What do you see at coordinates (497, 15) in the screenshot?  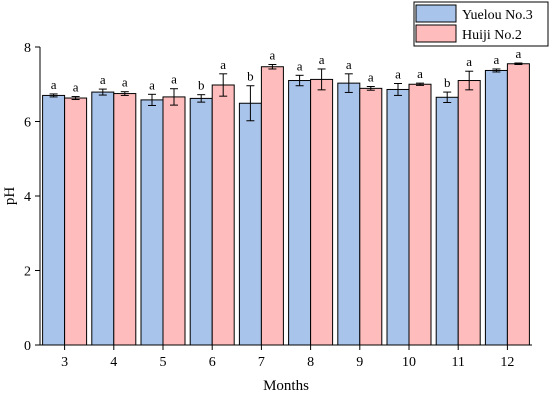 I see `legend-label-yuelou: Yuelou No.3` at bounding box center [497, 15].